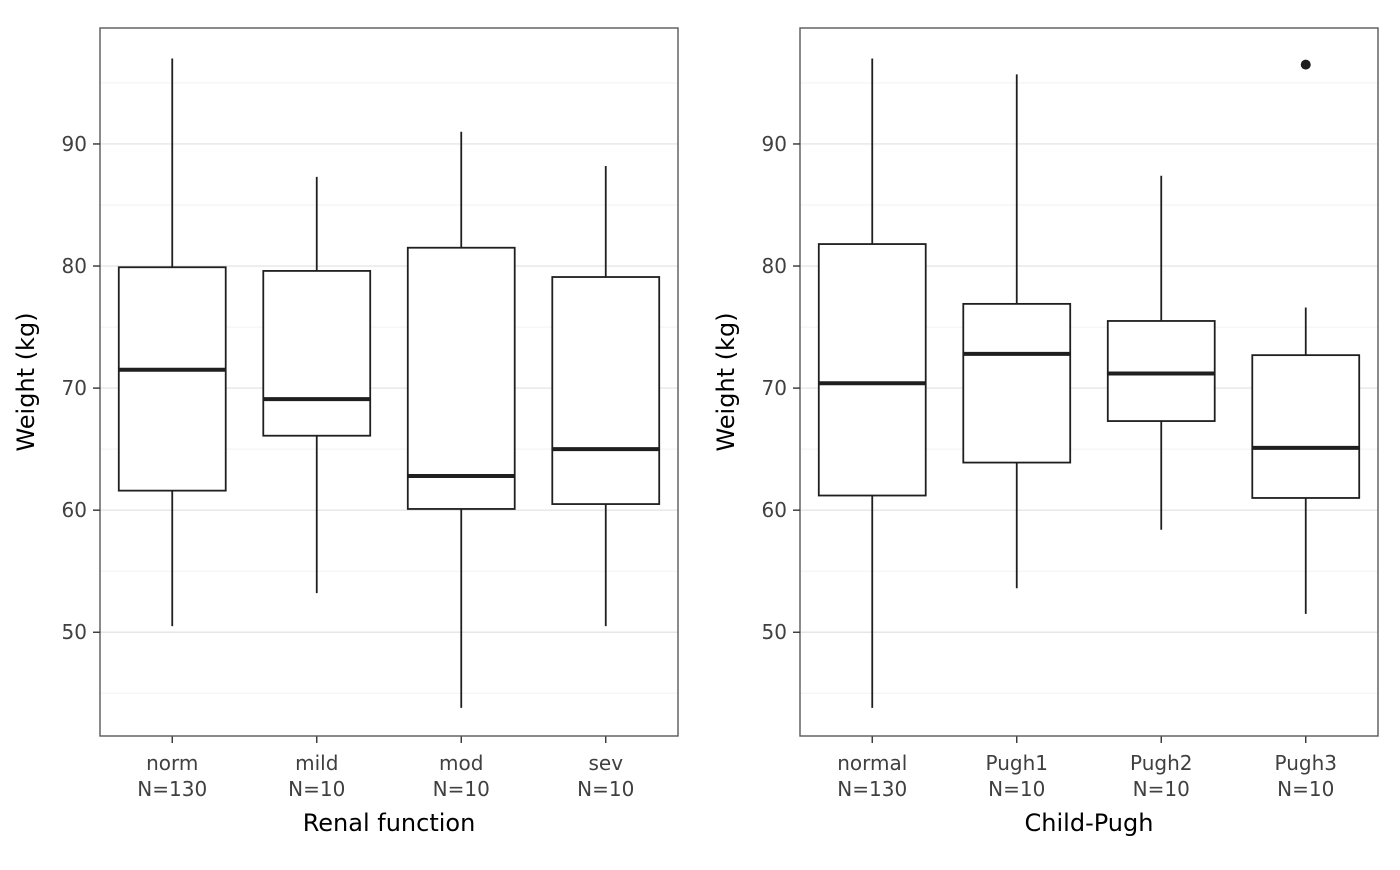  Describe the element at coordinates (461, 763) in the screenshot. I see `x-tick-label: mod` at that location.